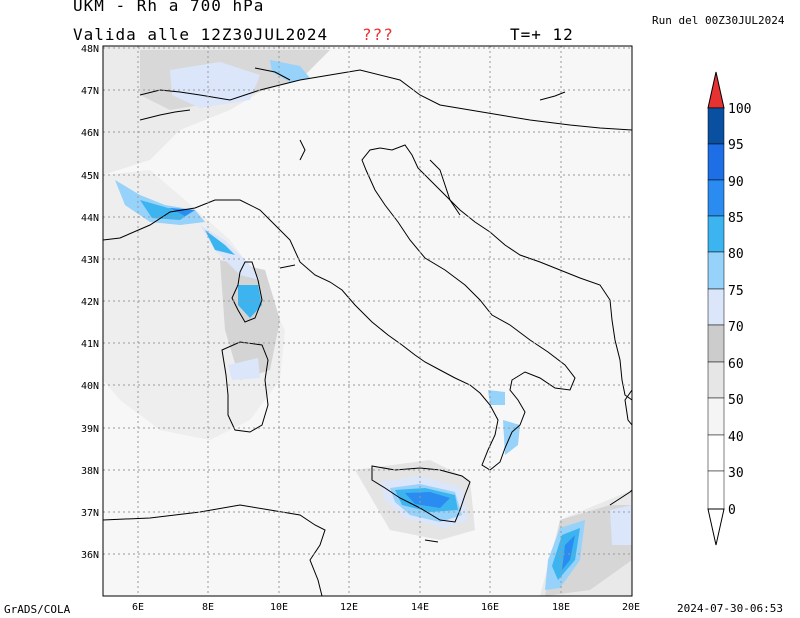  I want to click on colorbar-label: 75, so click(736, 291).